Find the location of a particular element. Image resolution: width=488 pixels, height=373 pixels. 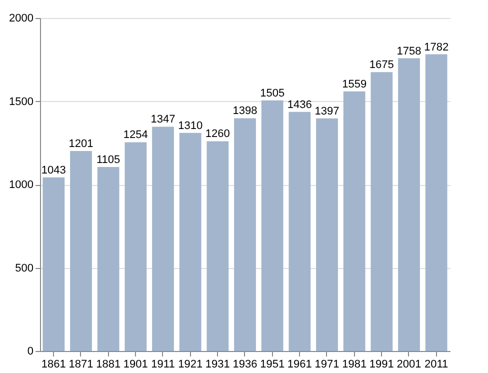

data-label: 1254 is located at coordinates (135, 135).